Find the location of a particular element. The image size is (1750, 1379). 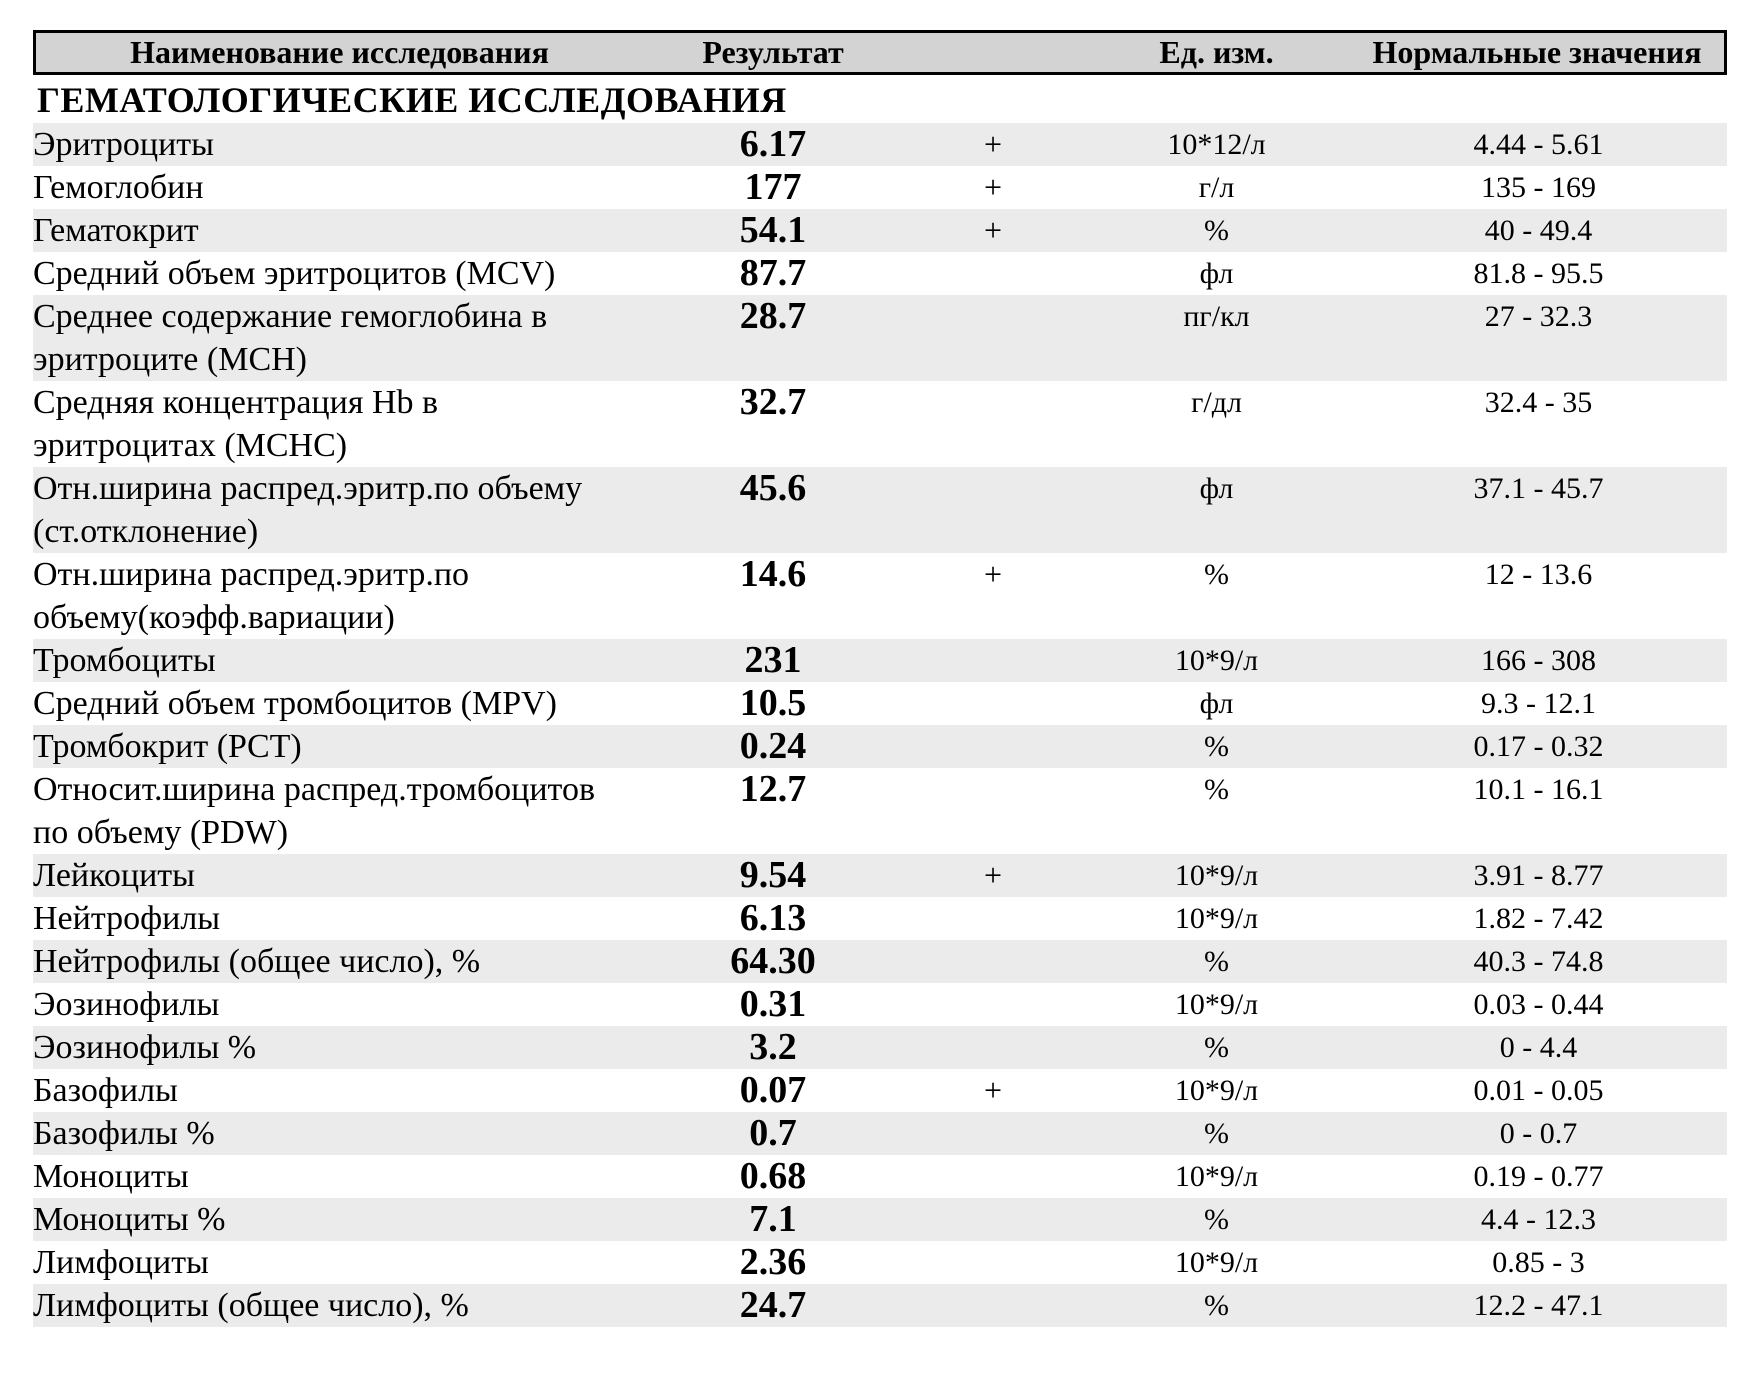

test-name-cell: Средний объем эритроцитов (MCV) is located at coordinates (294, 273).